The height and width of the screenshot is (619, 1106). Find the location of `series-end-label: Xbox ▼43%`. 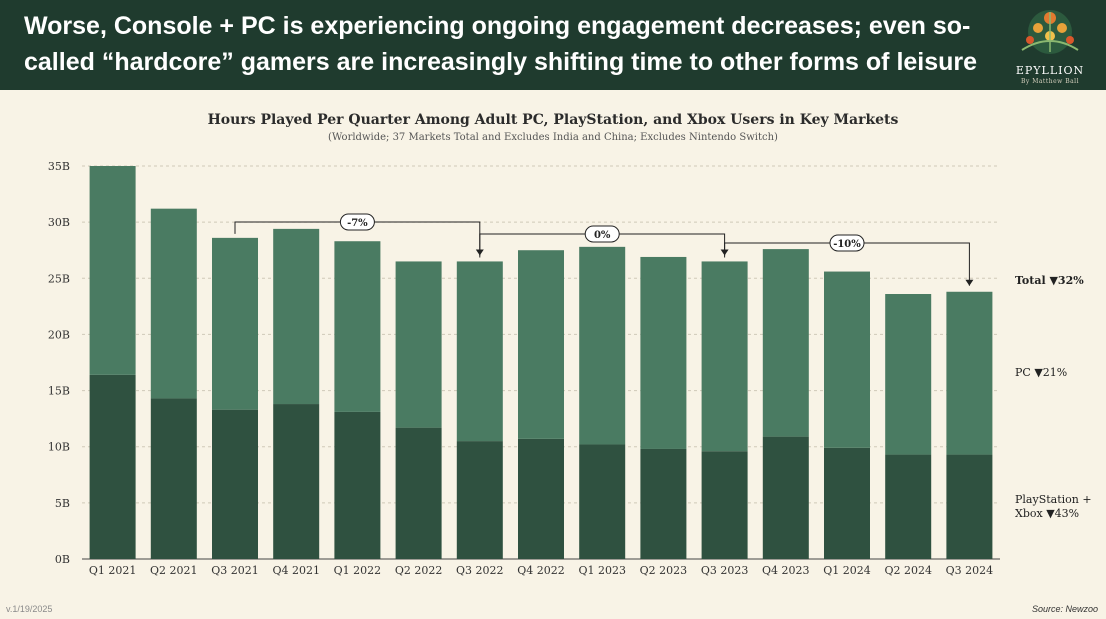

series-end-label: Xbox ▼43% is located at coordinates (1047, 513).